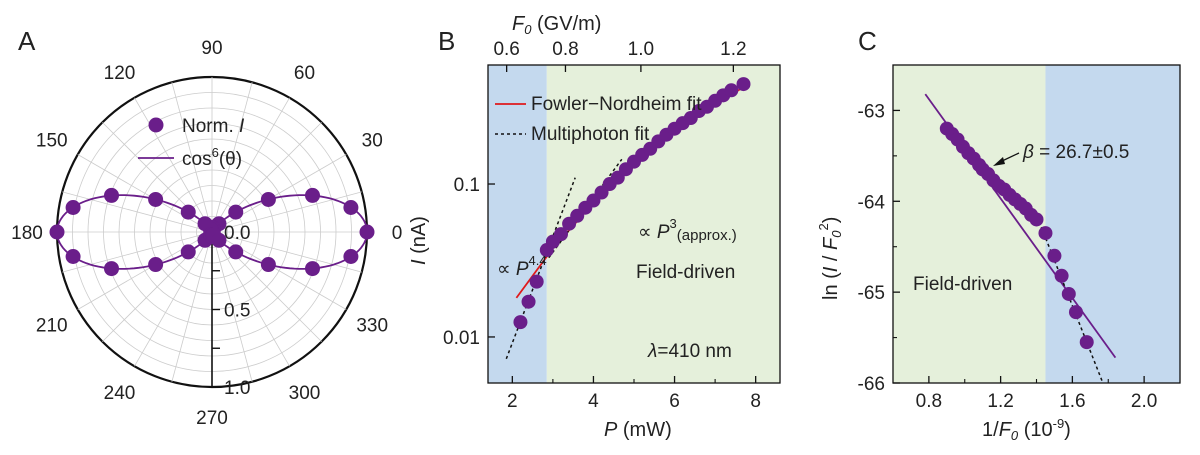 This screenshot has height=455, width=1200. I want to click on panel-c-xtick-label: 2.0, so click(1144, 401).